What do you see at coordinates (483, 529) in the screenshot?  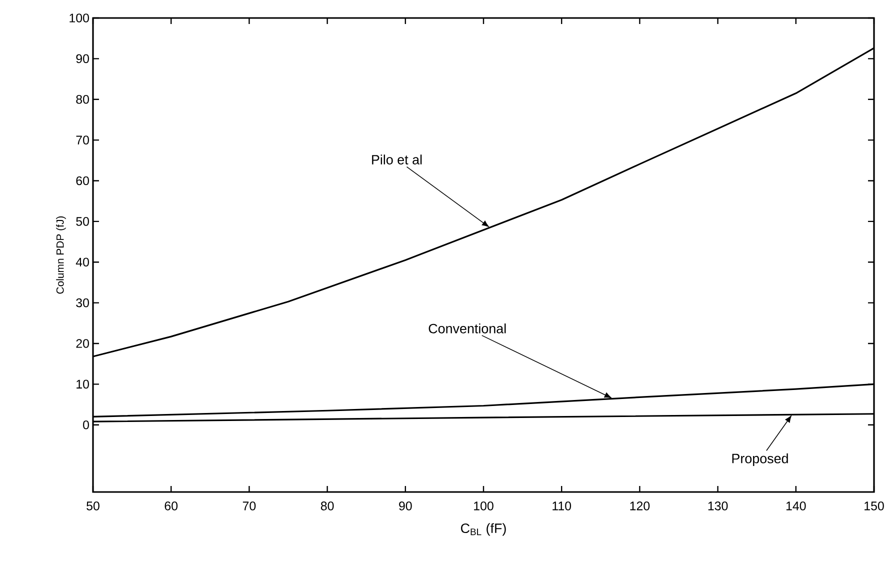 I see `x-axis-title: C$_{BL}$ (fF)` at bounding box center [483, 529].